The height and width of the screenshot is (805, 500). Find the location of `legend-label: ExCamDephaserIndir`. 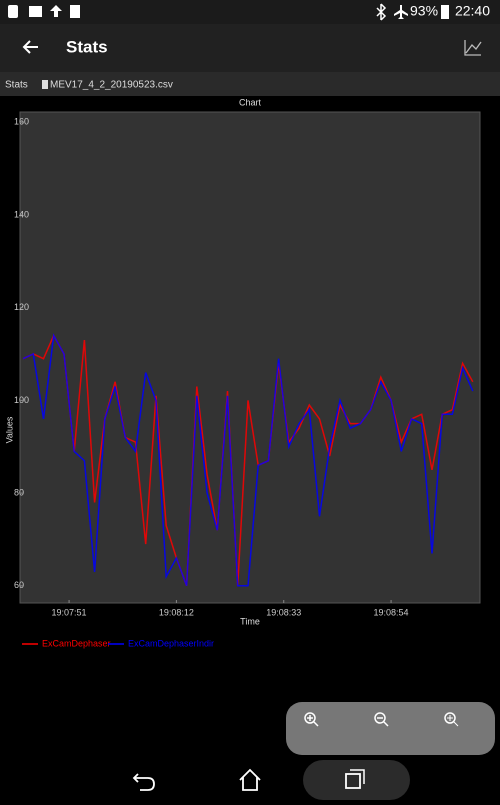

legend-label: ExCamDephaserIndir is located at coordinates (171, 643).